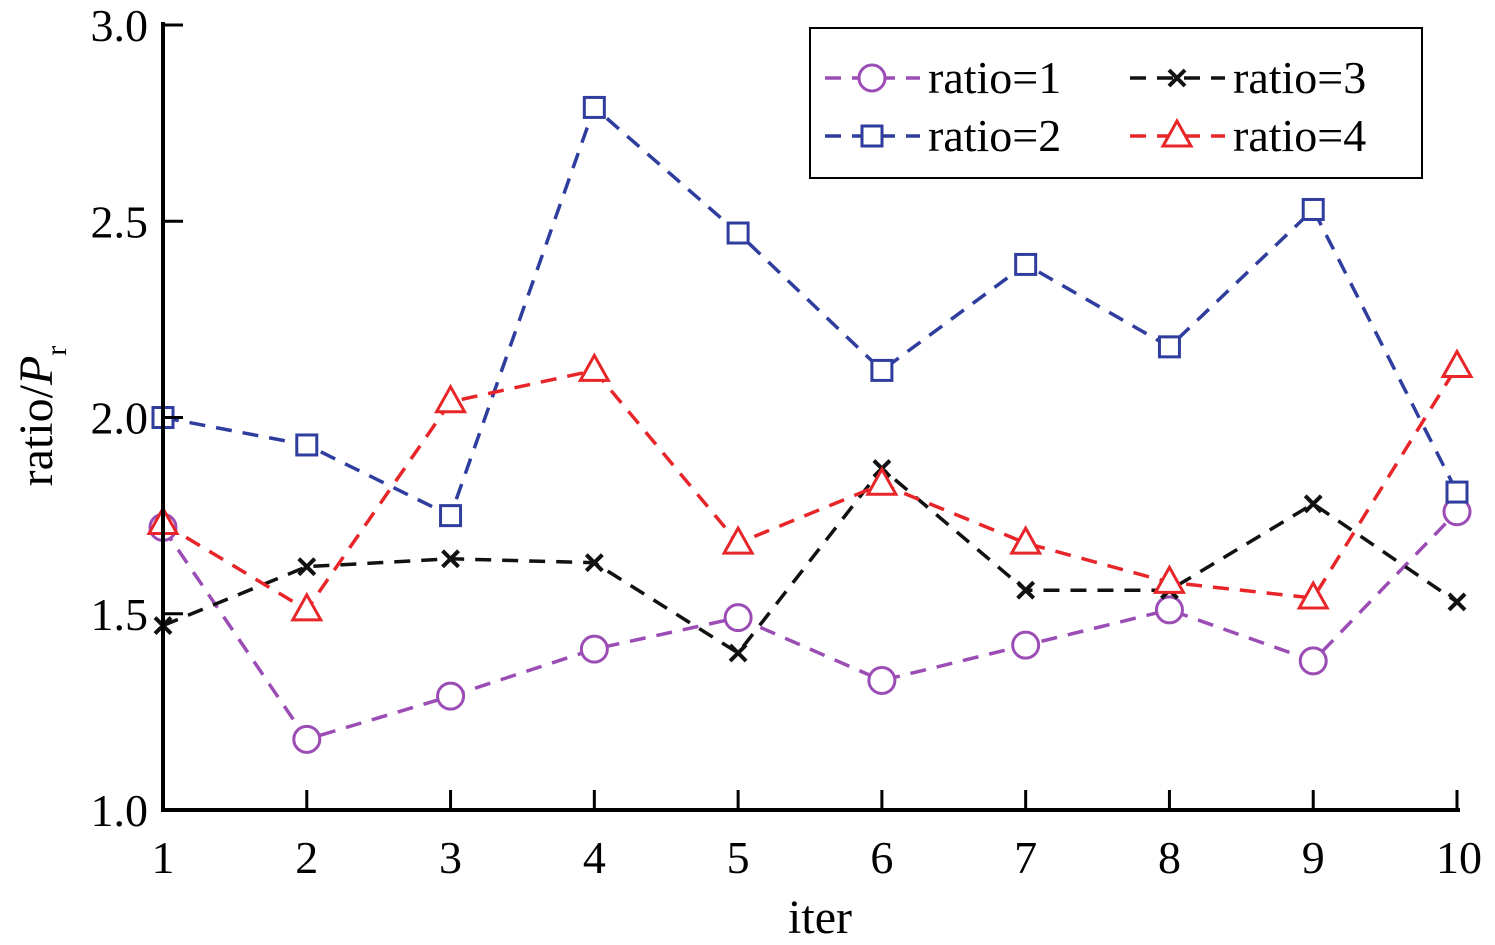 The height and width of the screenshot is (945, 1495). I want to click on x-tick-label: 4, so click(594, 857).